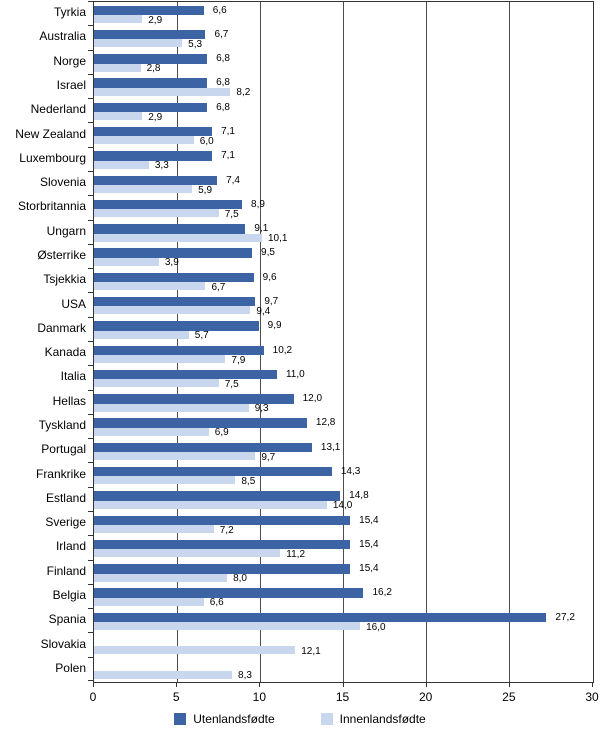  What do you see at coordinates (70, 667) in the screenshot?
I see `category-label: Polen` at bounding box center [70, 667].